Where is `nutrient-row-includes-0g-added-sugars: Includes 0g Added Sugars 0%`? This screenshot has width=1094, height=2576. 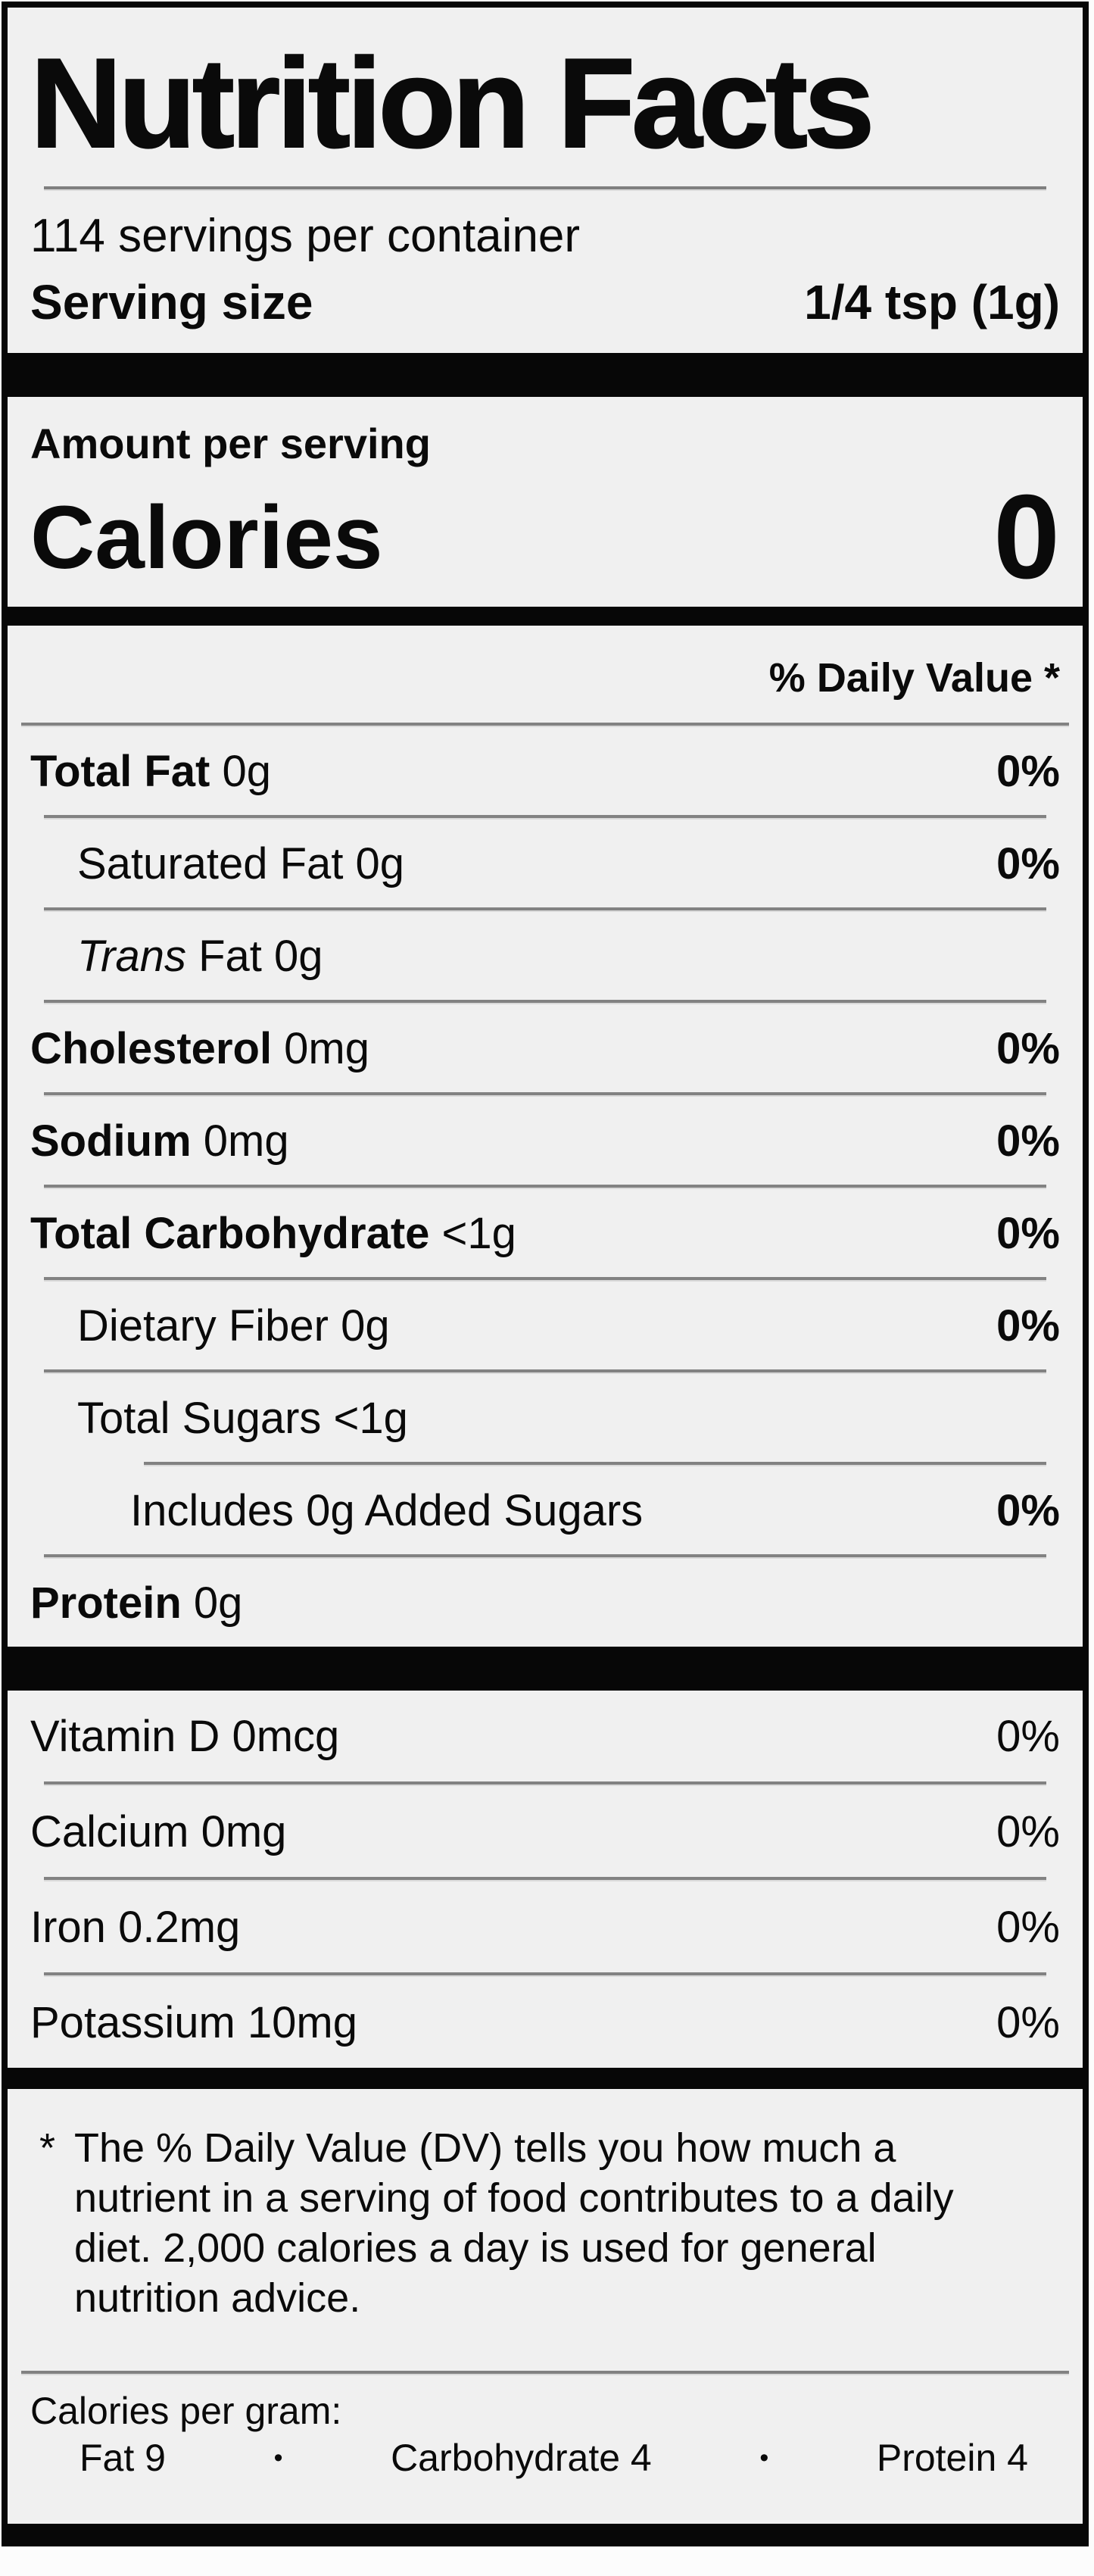
nutrient-row-includes-0g-added-sugars: Includes 0g Added Sugars 0% is located at coordinates (545, 1510).